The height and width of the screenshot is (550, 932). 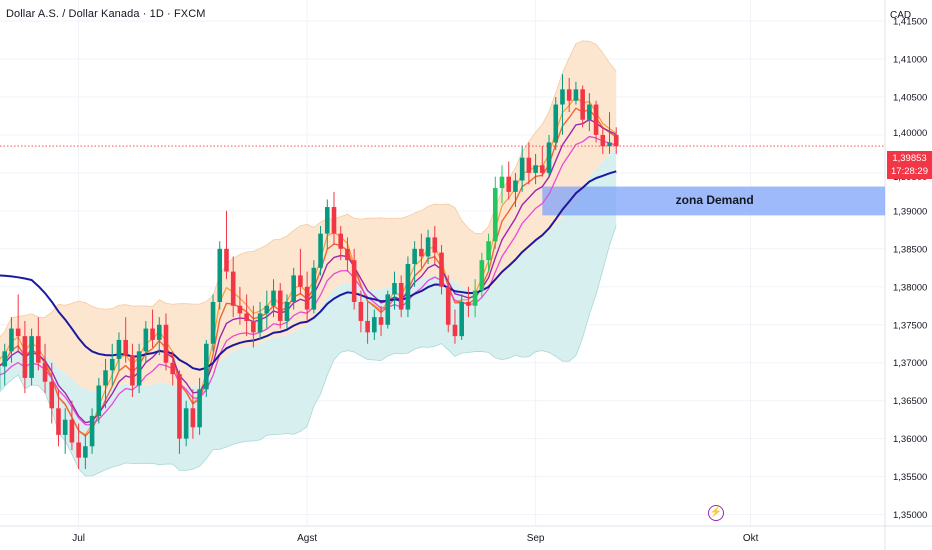 I want to click on price-tick-label: 1,36000, so click(x=910, y=439).